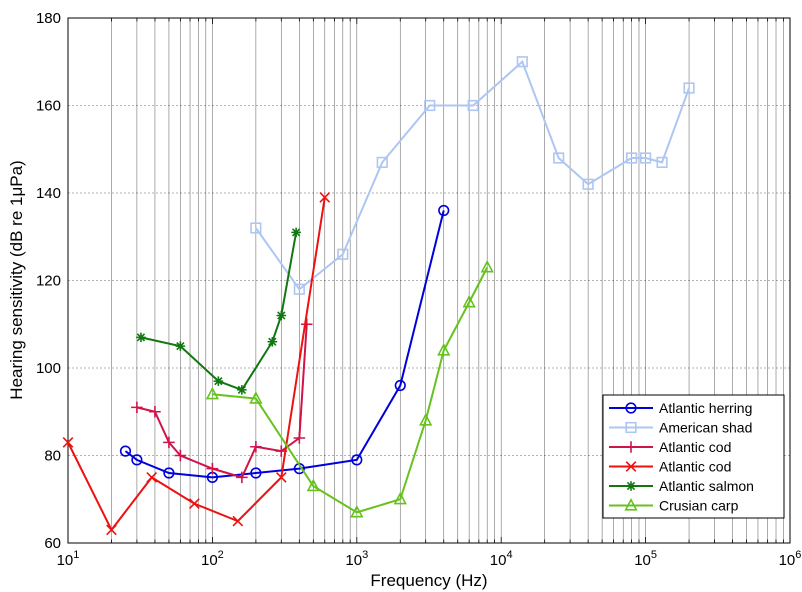 The height and width of the screenshot is (592, 802). Describe the element at coordinates (645, 559) in the screenshot. I see `x-tick-label: 10⁵` at that location.